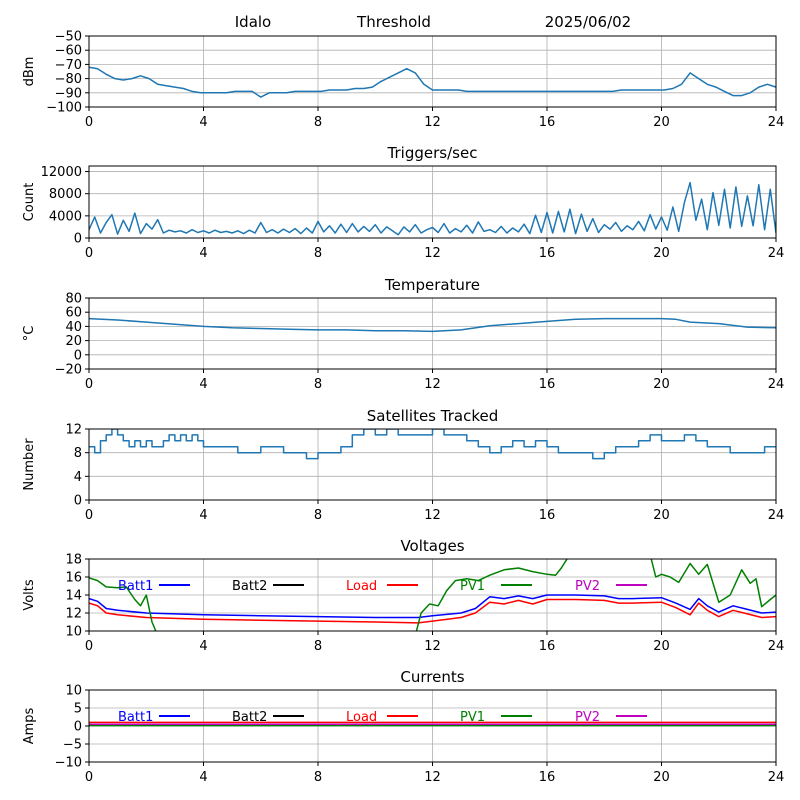 Image resolution: width=800 pixels, height=800 pixels. Describe the element at coordinates (432, 677) in the screenshot. I see `chart-title: Currents` at that location.